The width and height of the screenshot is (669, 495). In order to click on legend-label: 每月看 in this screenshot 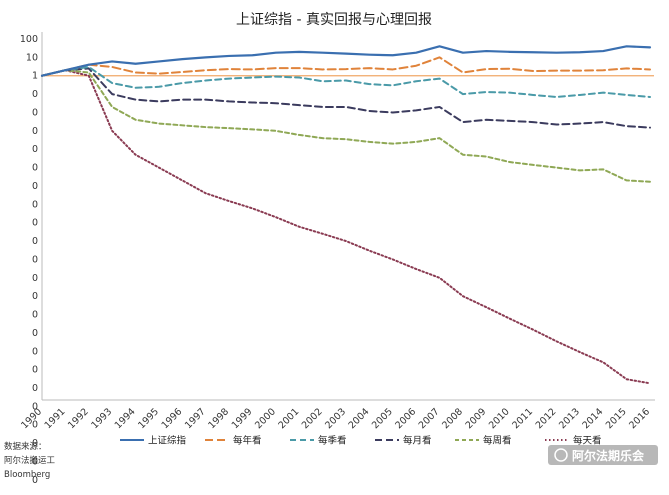, I will do `click(417, 441)`.